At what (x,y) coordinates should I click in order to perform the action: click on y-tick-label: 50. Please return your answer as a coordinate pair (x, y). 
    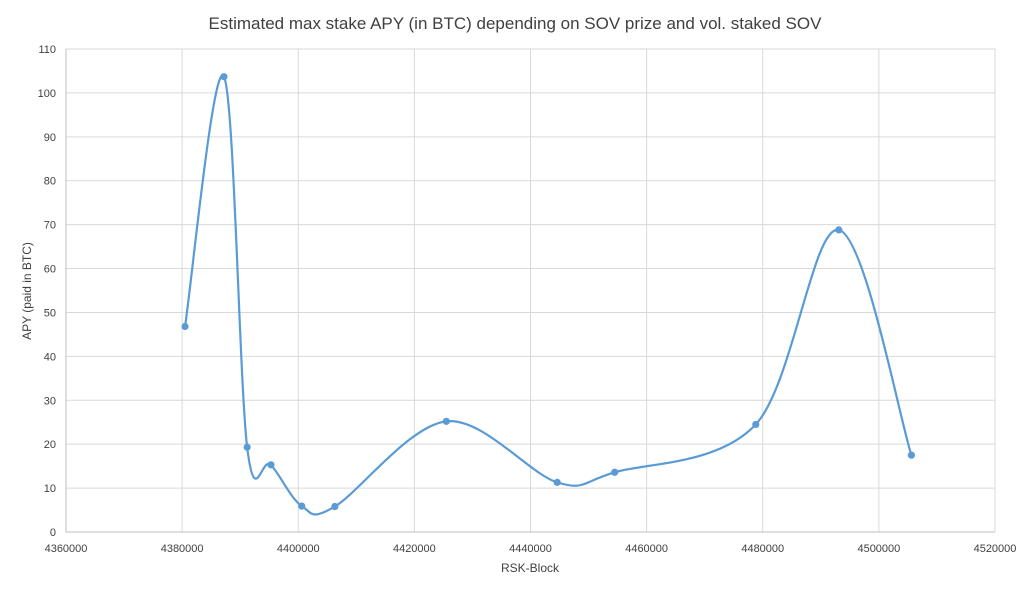
    Looking at the image, I should click on (50, 313).